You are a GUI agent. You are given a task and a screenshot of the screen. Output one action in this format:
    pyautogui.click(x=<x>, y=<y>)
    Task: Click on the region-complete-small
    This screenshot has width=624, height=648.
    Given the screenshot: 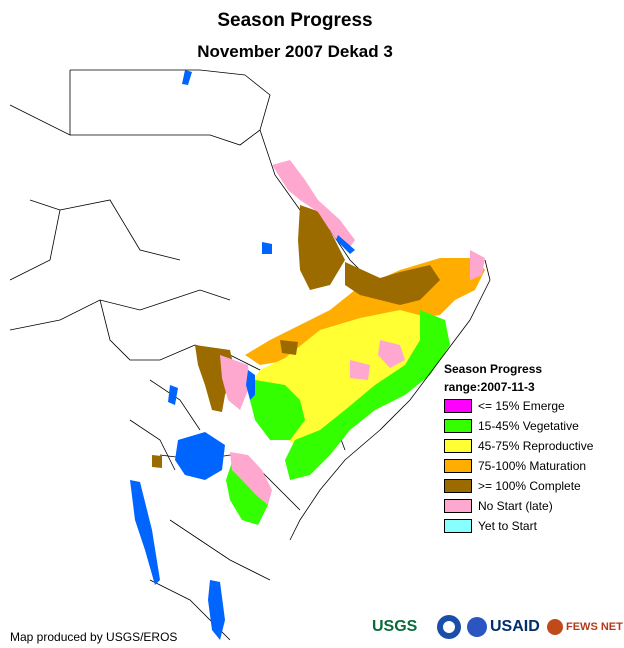 What is the action you would take?
    pyautogui.click(x=289, y=347)
    